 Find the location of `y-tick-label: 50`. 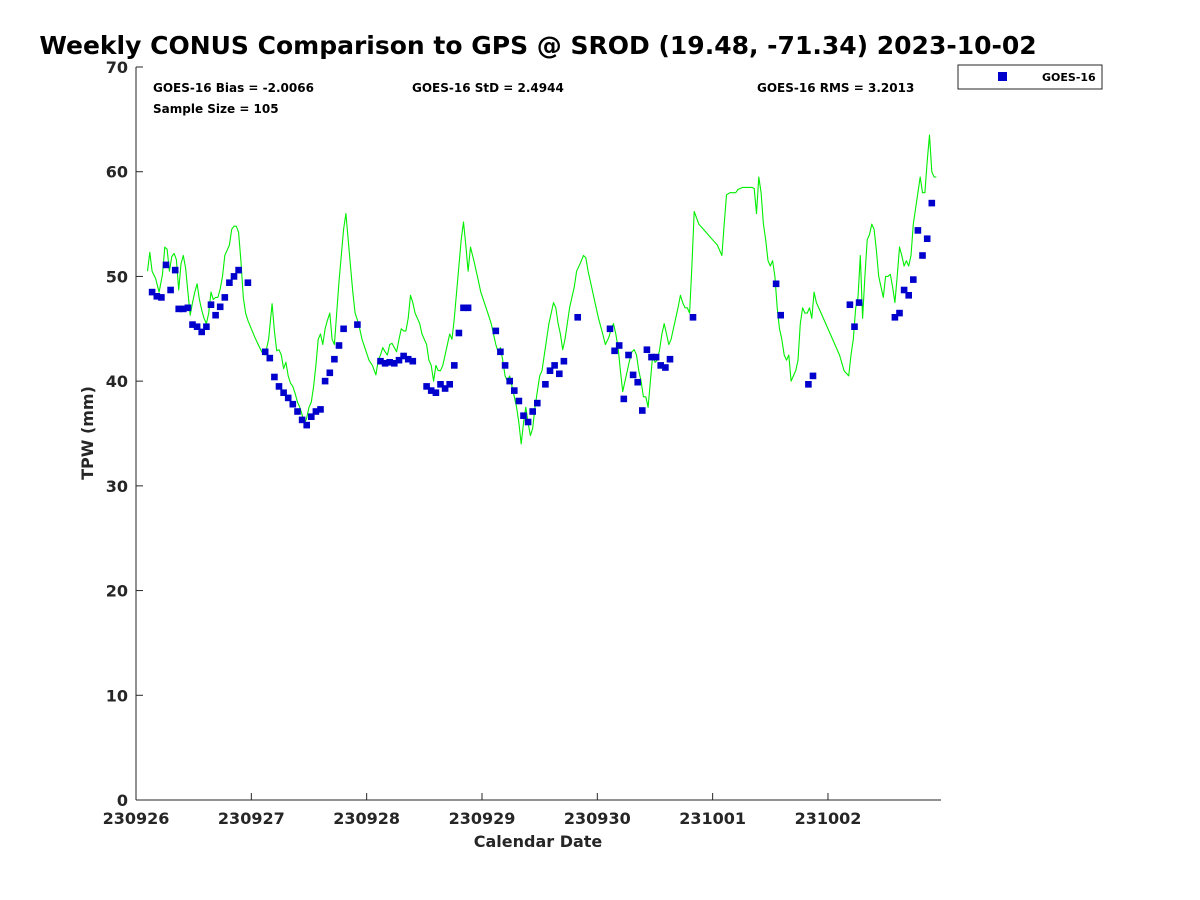

y-tick-label: 50 is located at coordinates (117, 276).